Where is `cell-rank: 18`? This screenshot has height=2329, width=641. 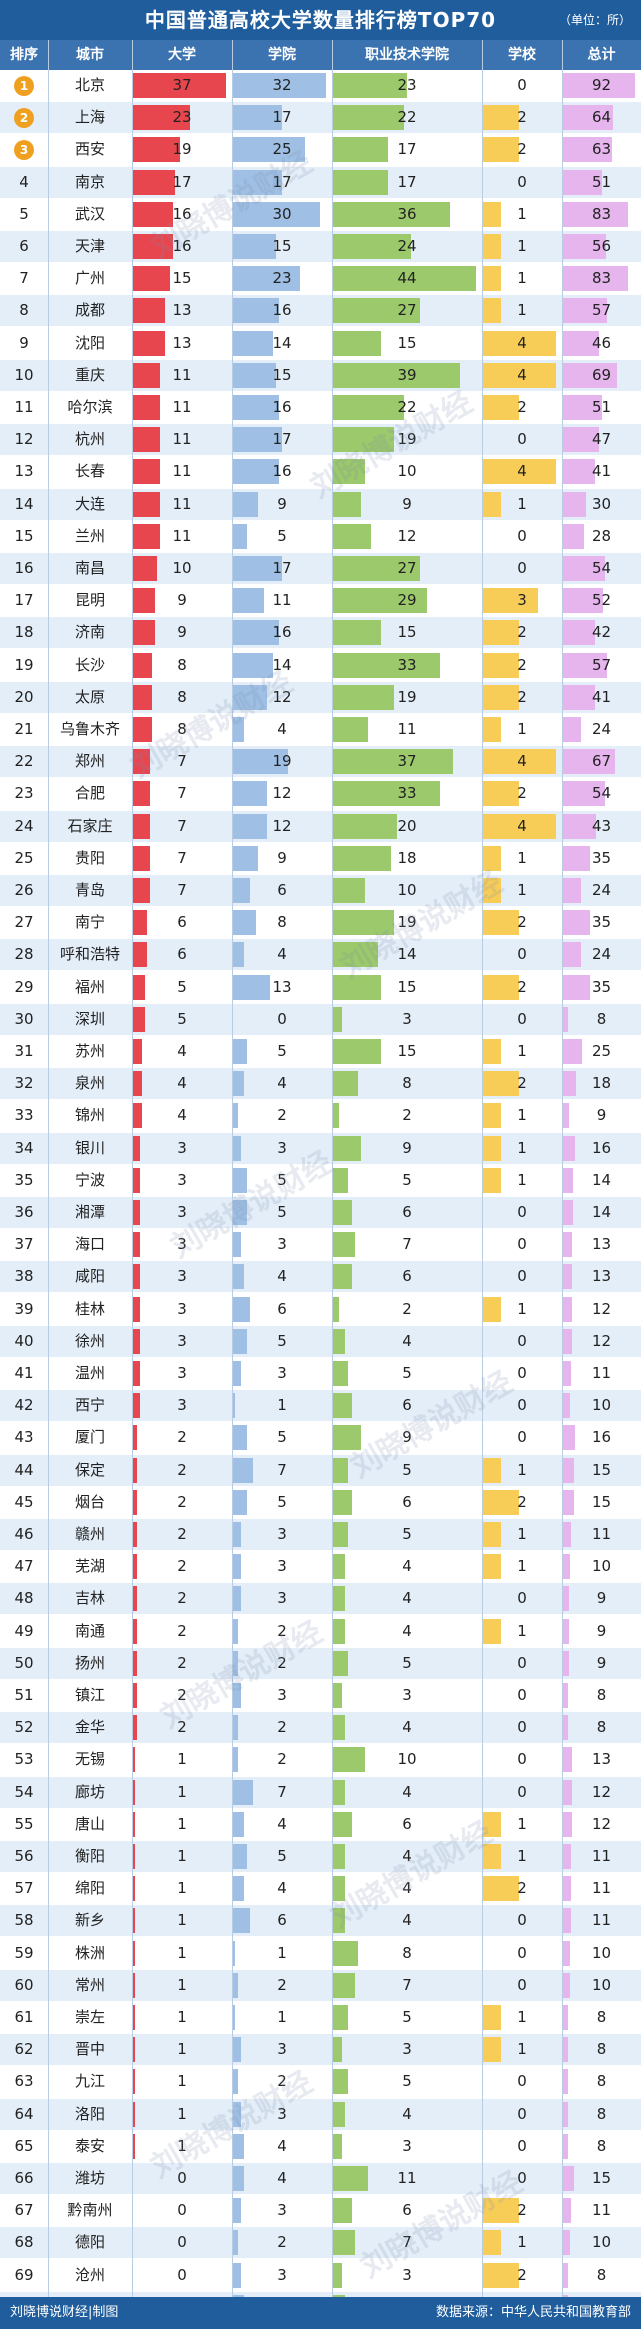
cell-rank: 18 is located at coordinates (24, 632).